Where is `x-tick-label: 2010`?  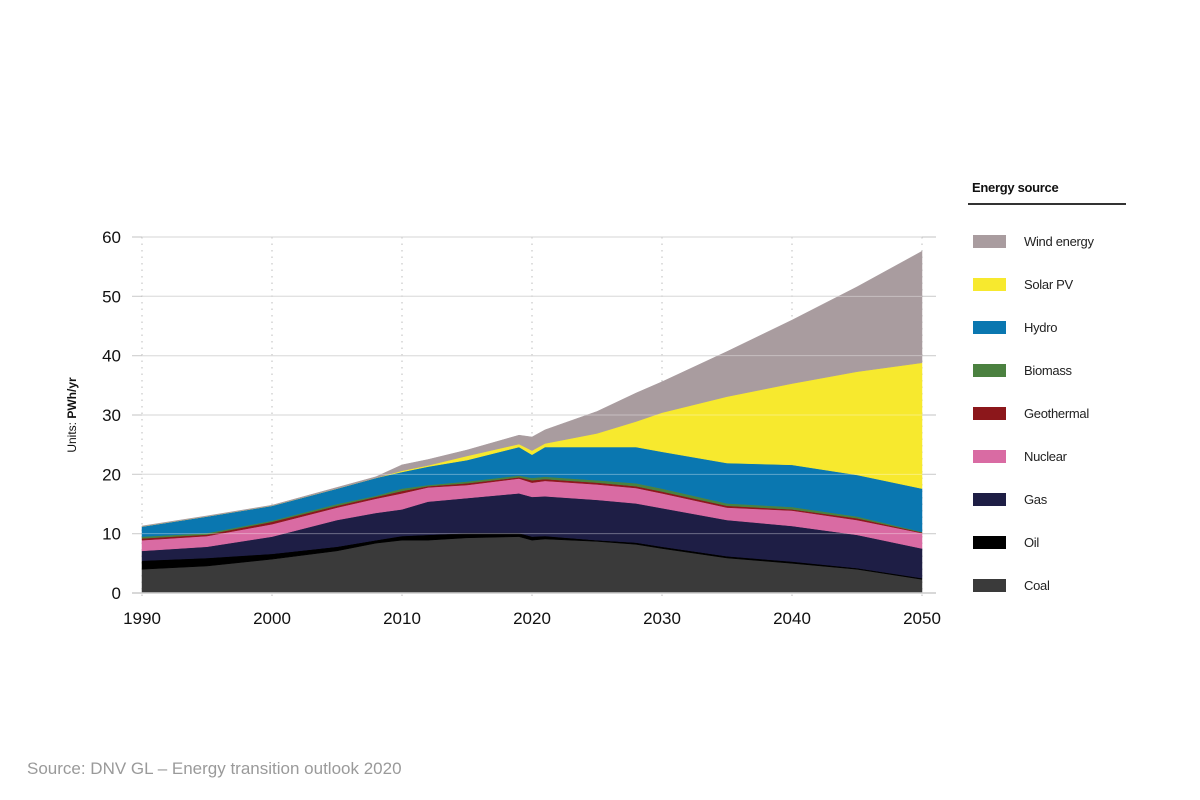
x-tick-label: 2010 is located at coordinates (402, 618).